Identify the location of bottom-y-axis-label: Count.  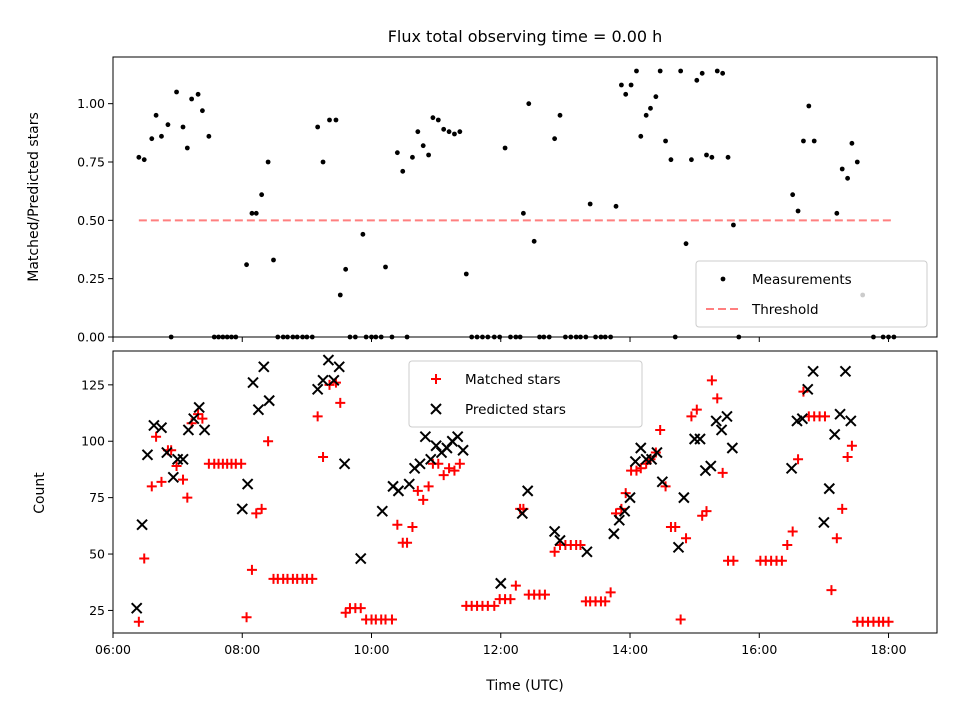
(40, 493).